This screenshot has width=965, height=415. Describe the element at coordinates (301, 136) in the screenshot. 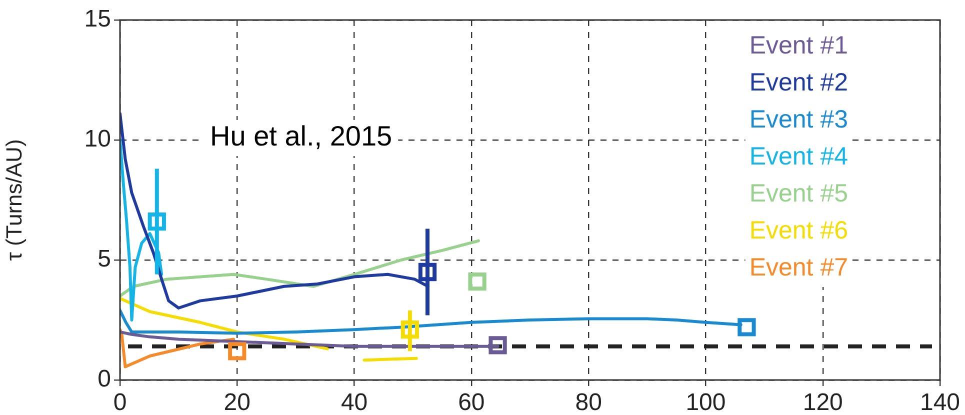

I see `annotation: Hu et al., 2015` at that location.